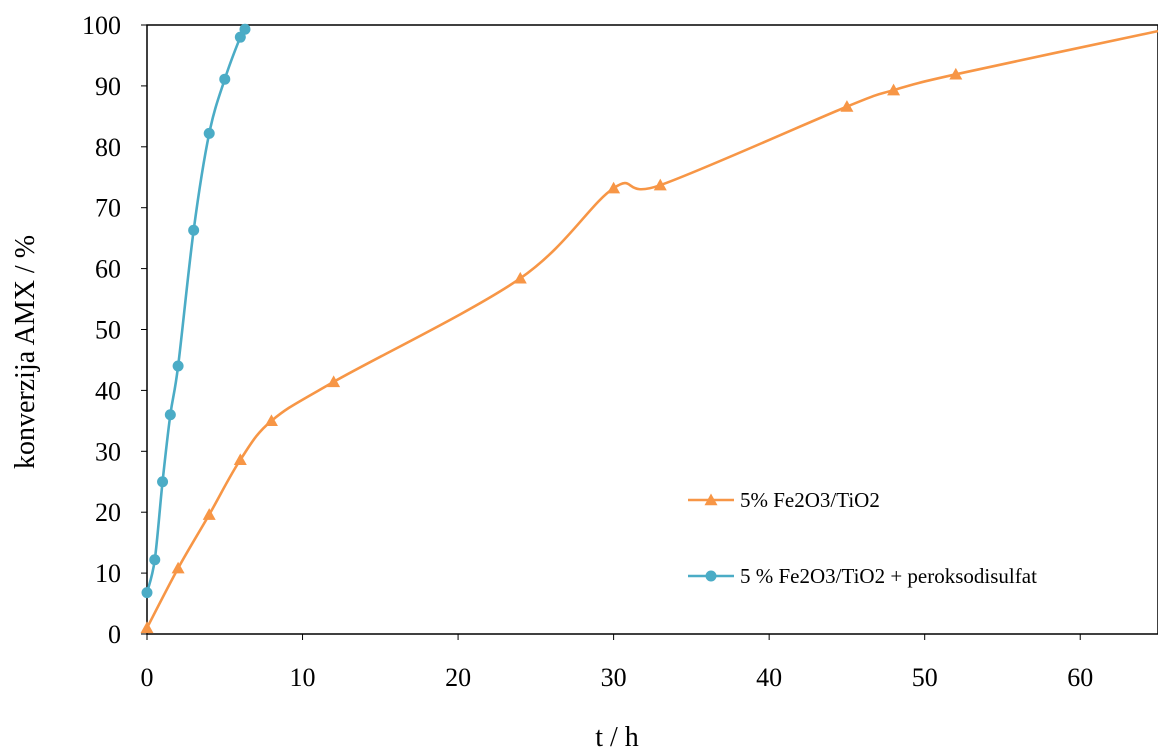 This screenshot has width=1158, height=749. What do you see at coordinates (147, 677) in the screenshot?
I see `x-tick-label: 0` at bounding box center [147, 677].